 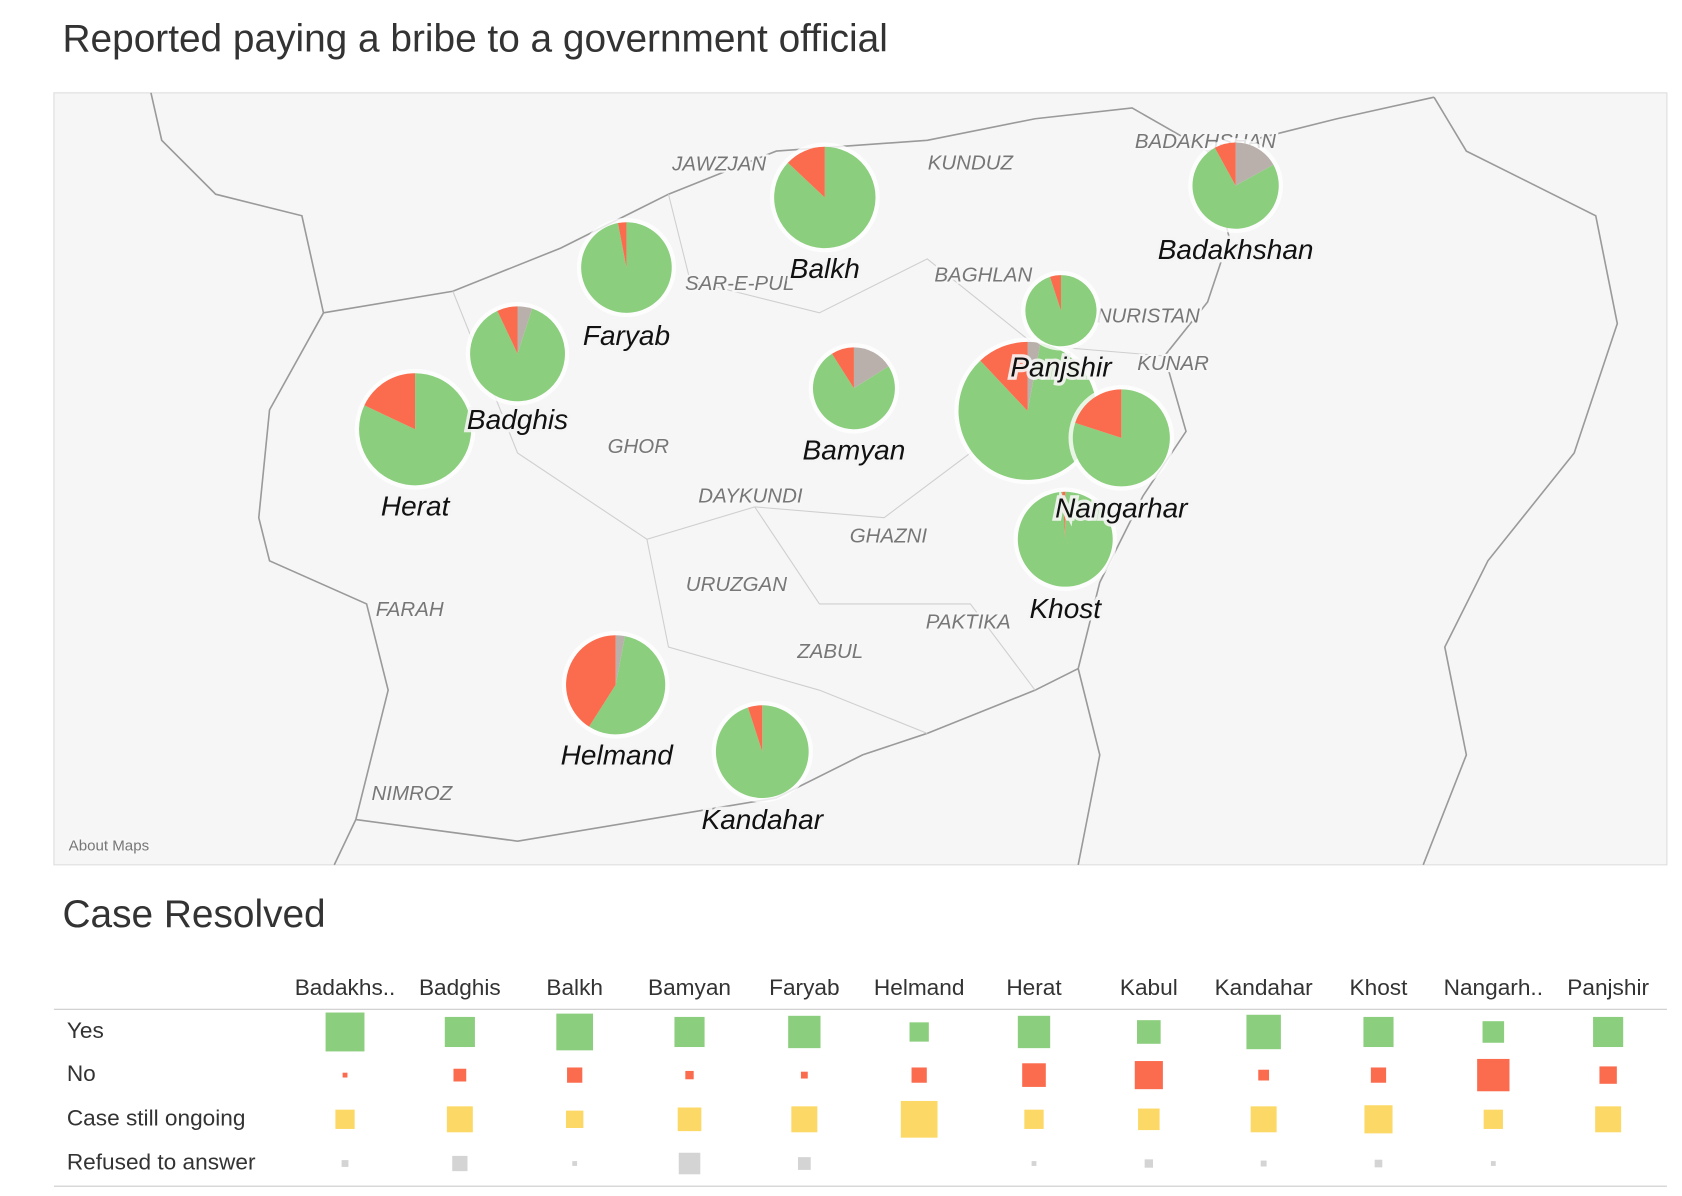 What do you see at coordinates (1061, 366) in the screenshot?
I see `province-label: Panjshir` at bounding box center [1061, 366].